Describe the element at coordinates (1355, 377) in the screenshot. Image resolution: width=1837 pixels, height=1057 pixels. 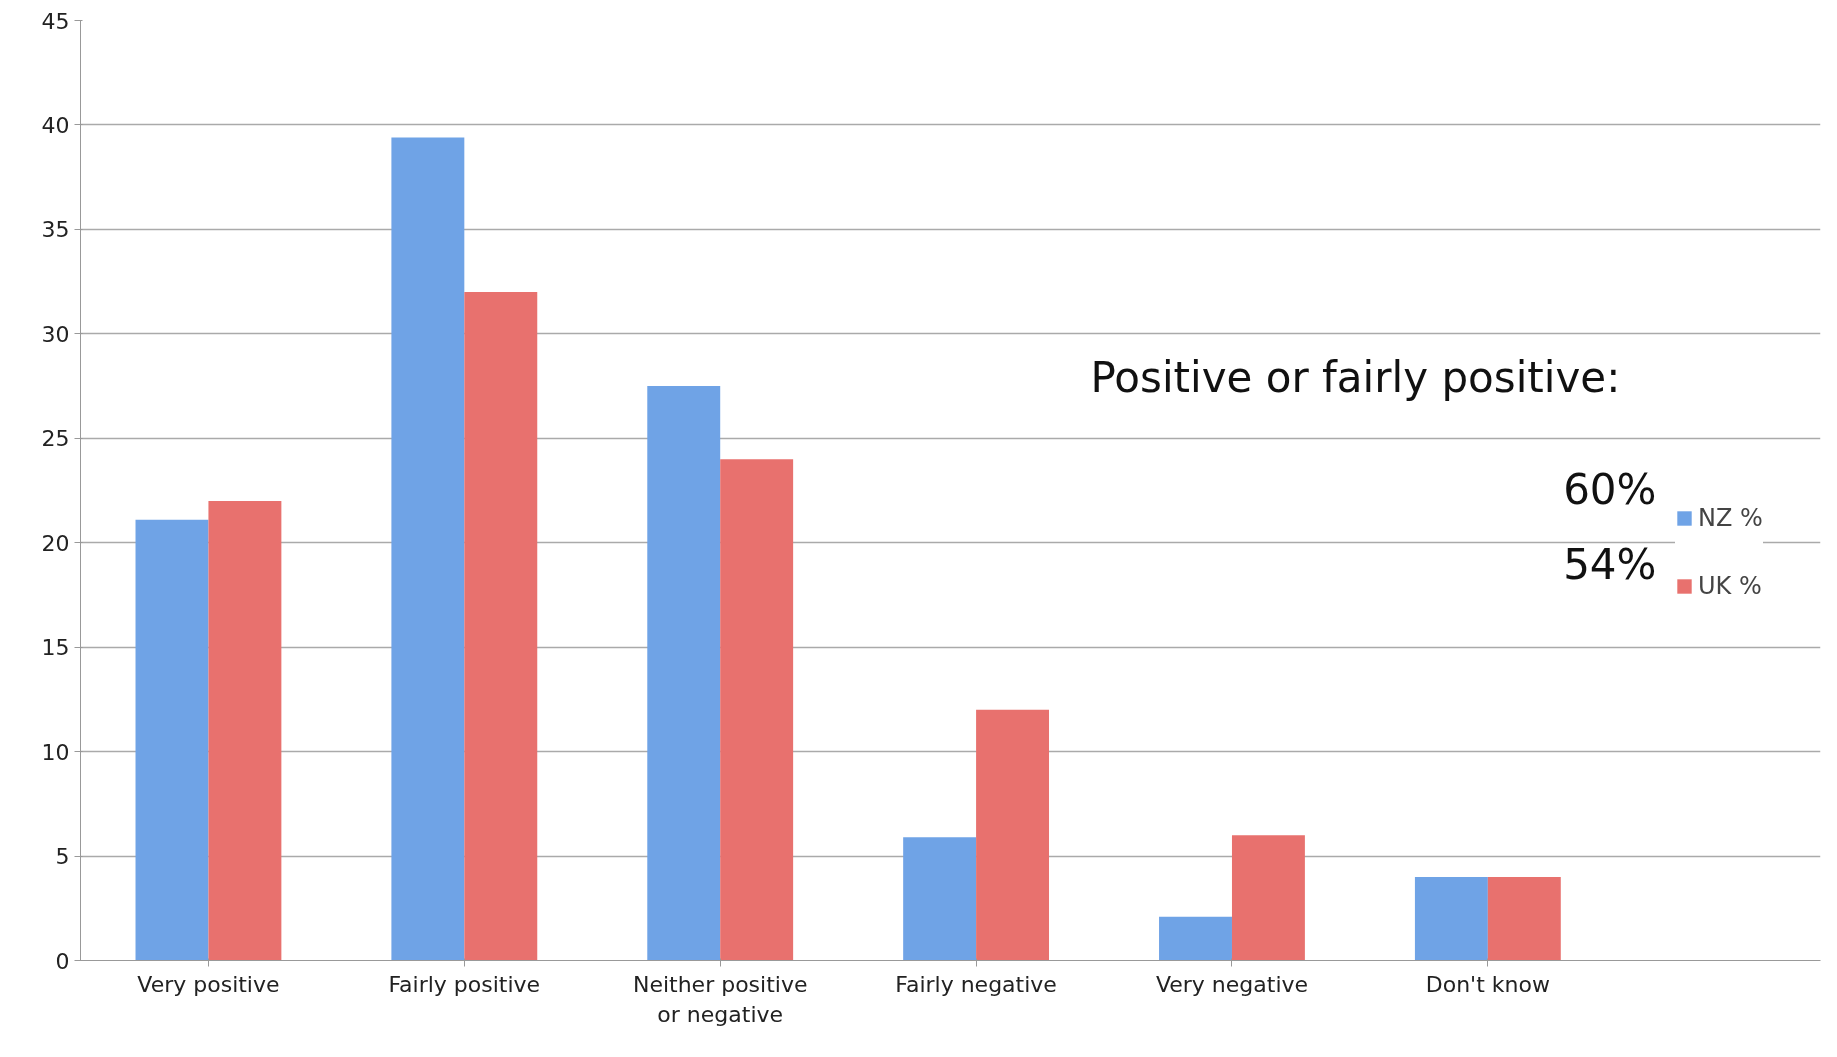
I see `annotation: Positive or fairly positive:` at that location.